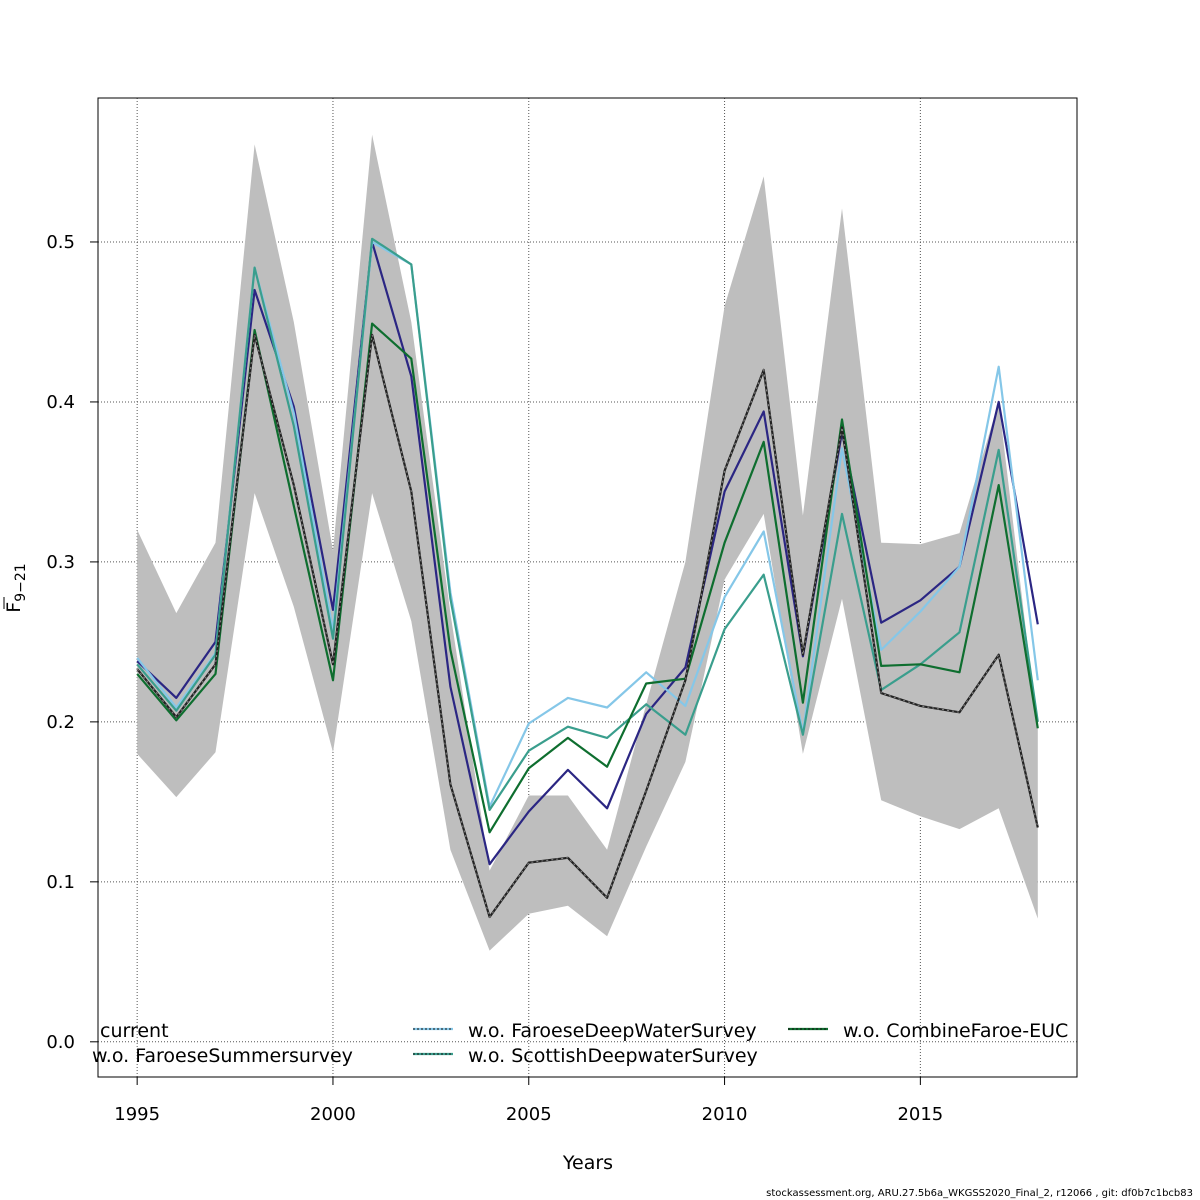 The image size is (1200, 1200). Describe the element at coordinates (137, 1114) in the screenshot. I see `x-tick-label: 1995` at that location.